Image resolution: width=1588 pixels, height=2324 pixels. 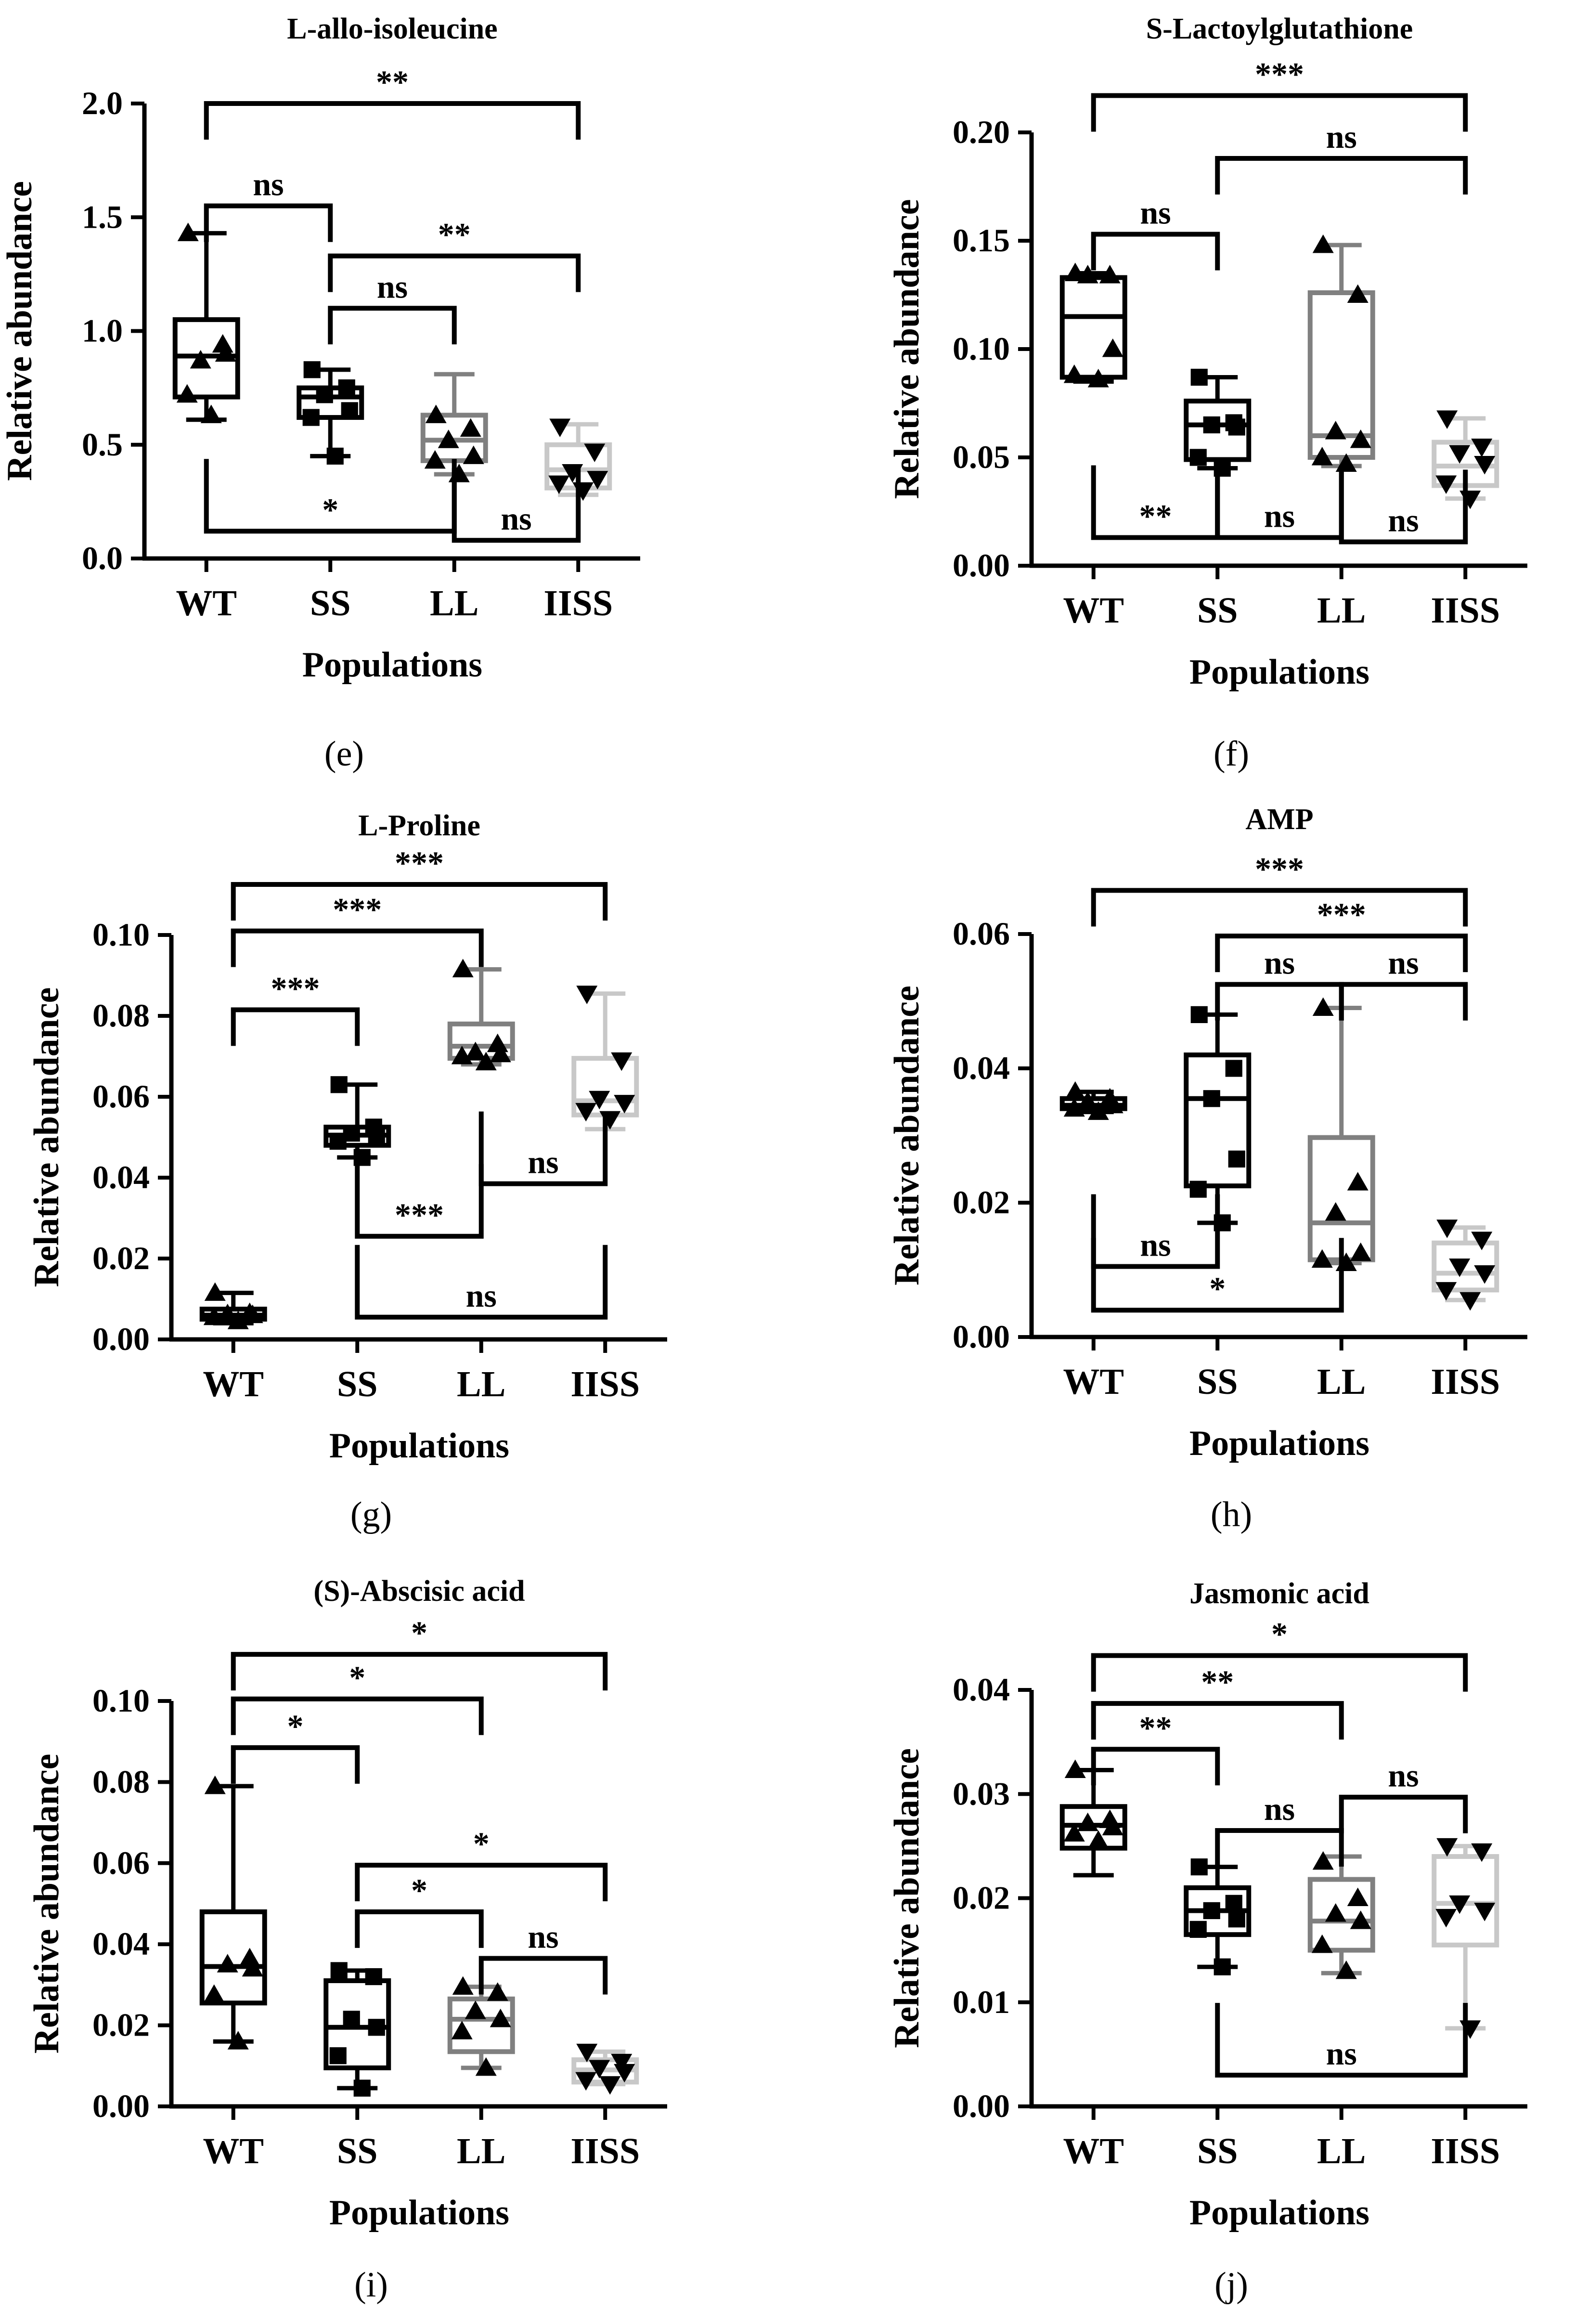 What do you see at coordinates (419, 883) in the screenshot?
I see `significance-bracket: ***` at bounding box center [419, 883].